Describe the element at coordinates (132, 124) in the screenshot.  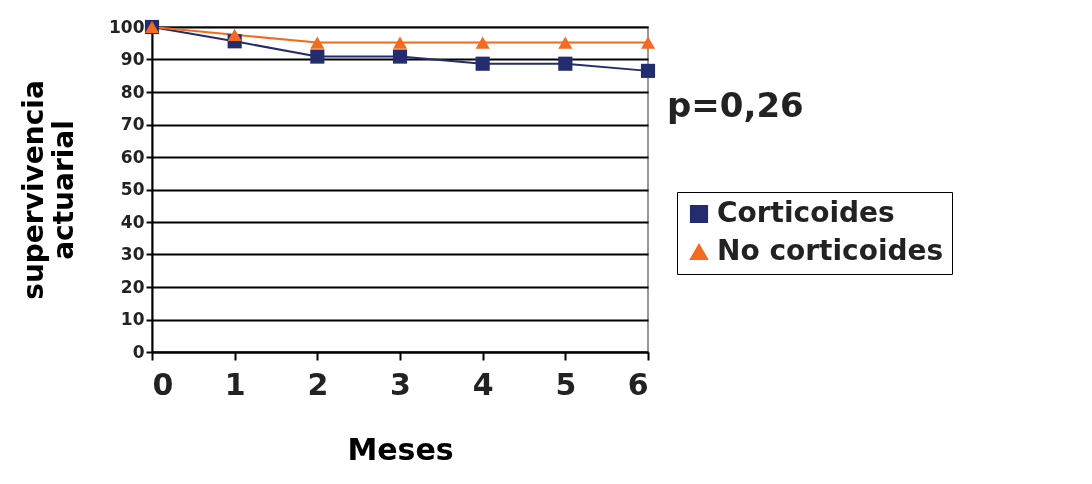
I see `y-tick-label: 70` at that location.